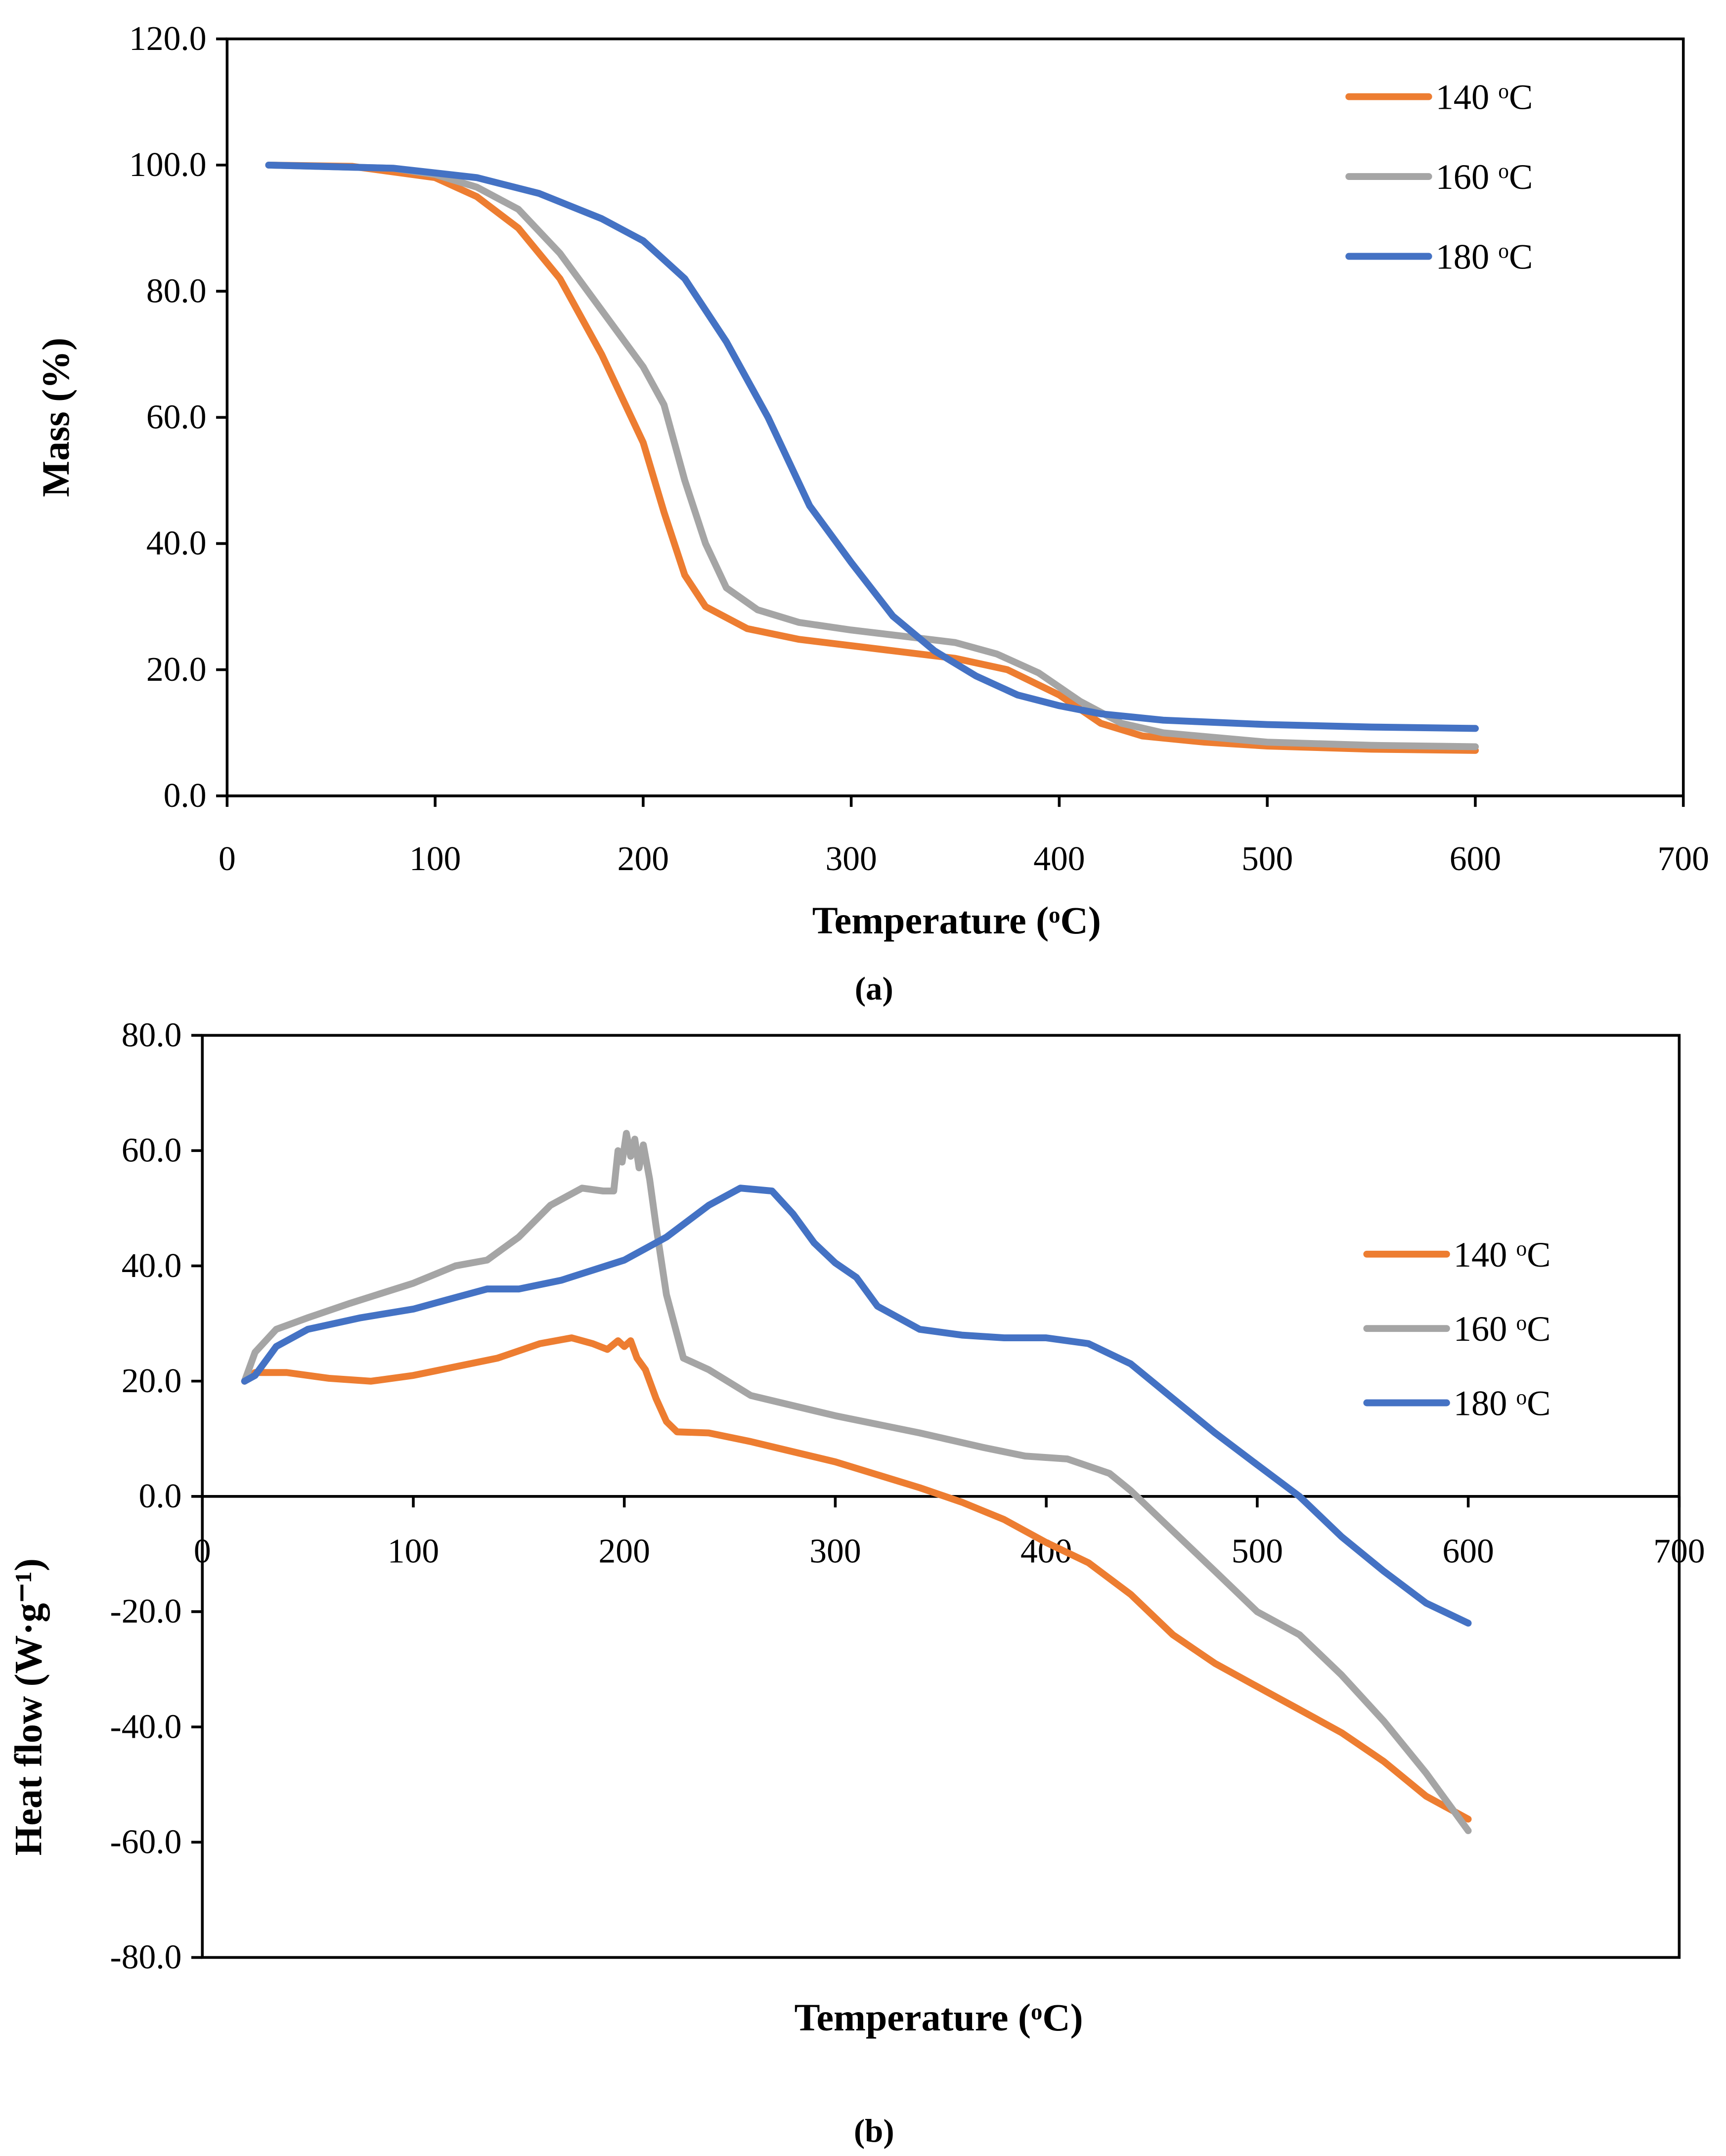 This screenshot has height=2156, width=1726. I want to click on panel-caption: (a), so click(874, 988).